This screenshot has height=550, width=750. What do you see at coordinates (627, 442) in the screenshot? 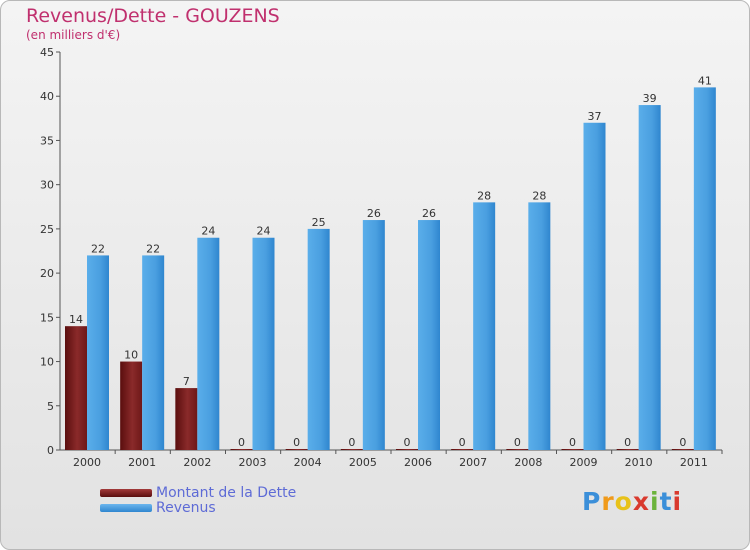
I see `data-label-dette-2010: 0` at bounding box center [627, 442].